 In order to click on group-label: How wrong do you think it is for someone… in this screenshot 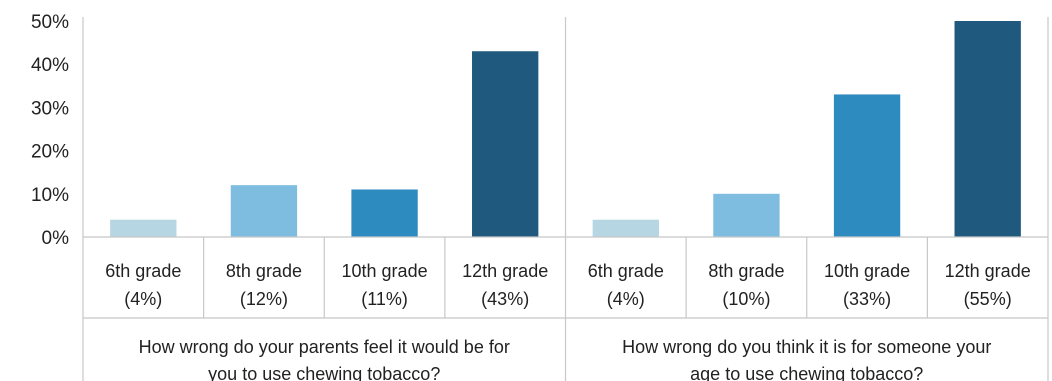, I will do `click(806, 347)`.